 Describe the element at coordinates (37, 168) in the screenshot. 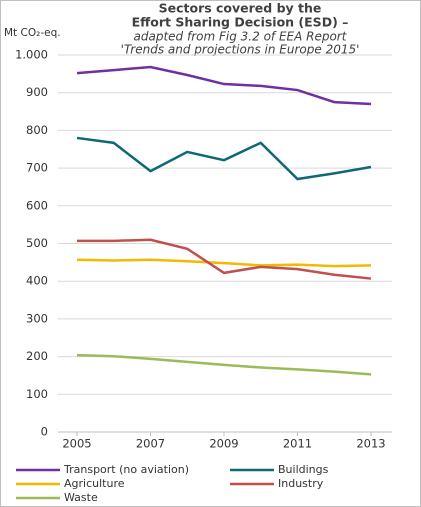

I see `y-tick-label: 700` at that location.